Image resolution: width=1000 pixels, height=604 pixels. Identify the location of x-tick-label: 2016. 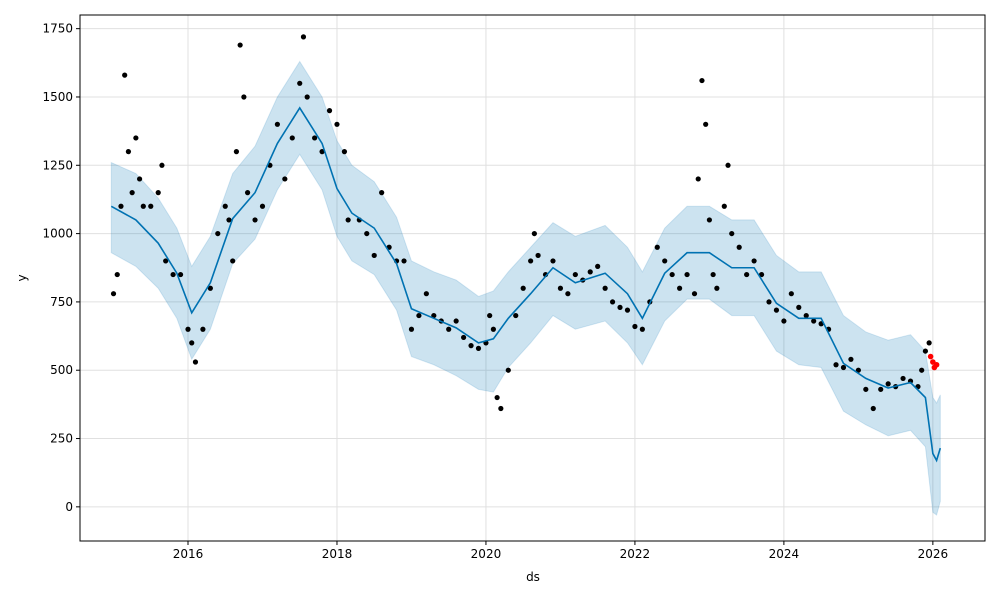
(188, 554).